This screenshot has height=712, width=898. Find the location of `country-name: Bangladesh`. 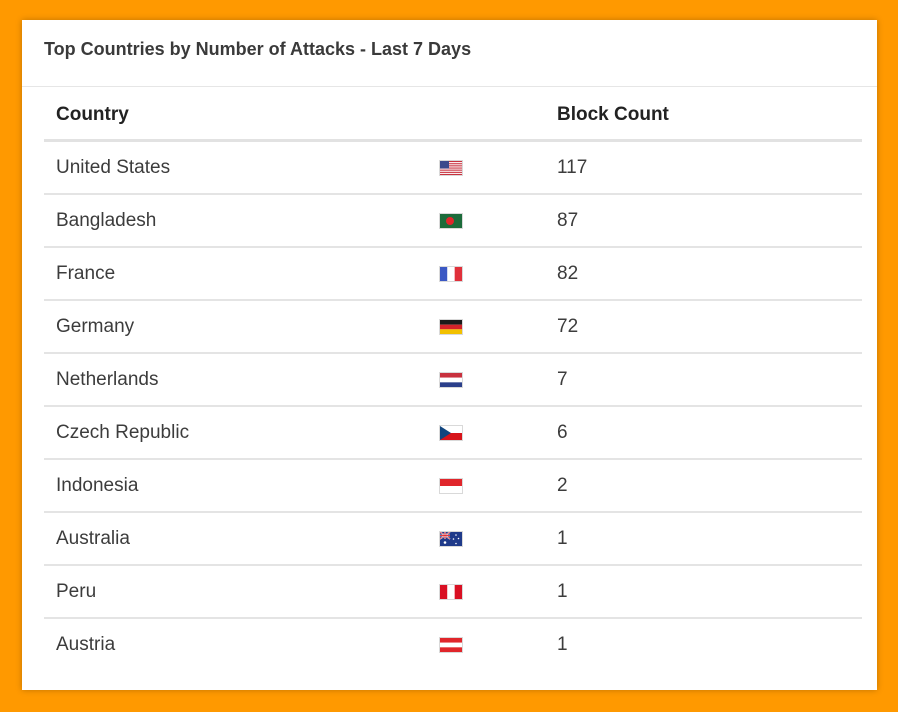

country-name: Bangladesh is located at coordinates (106, 220).